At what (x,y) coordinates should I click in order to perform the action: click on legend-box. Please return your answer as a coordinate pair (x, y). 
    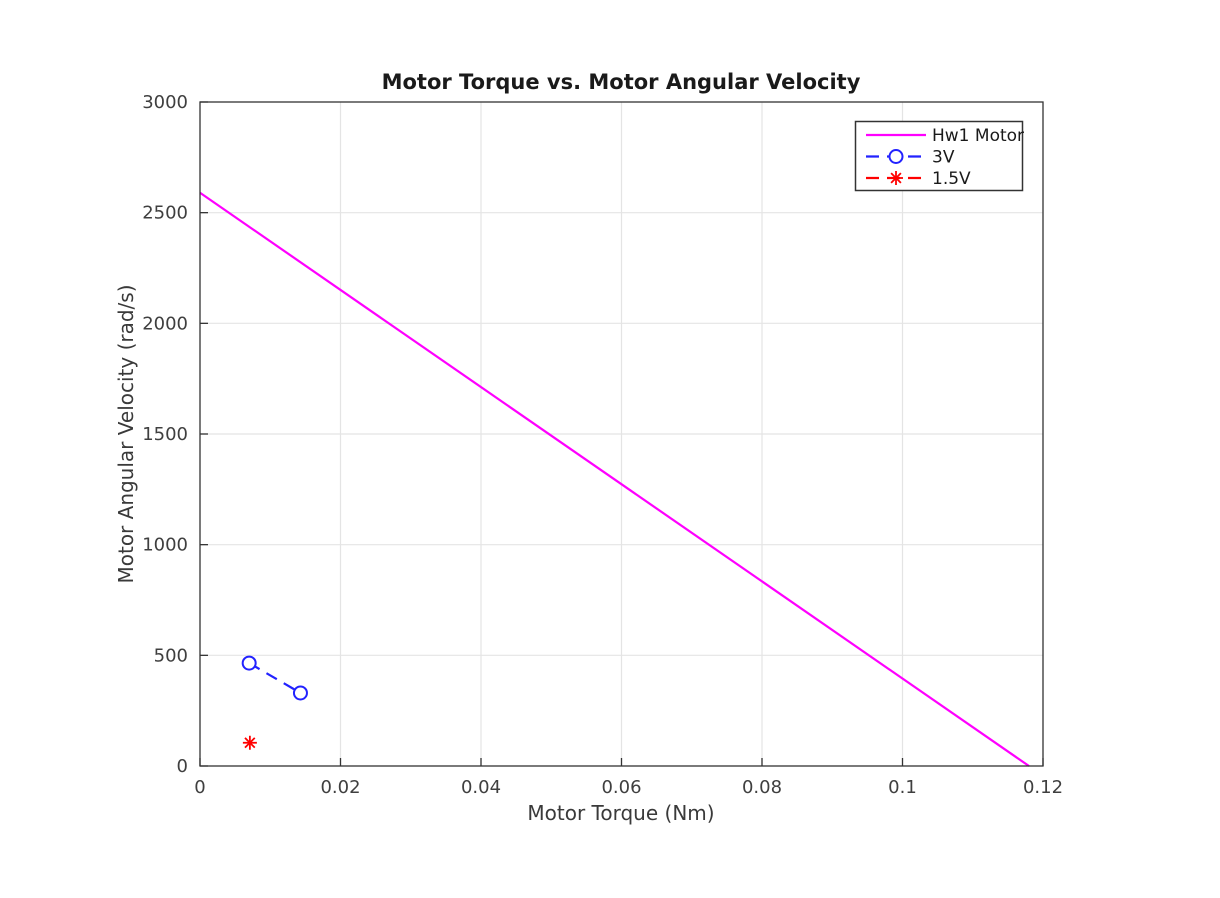
    Looking at the image, I should click on (939, 156).